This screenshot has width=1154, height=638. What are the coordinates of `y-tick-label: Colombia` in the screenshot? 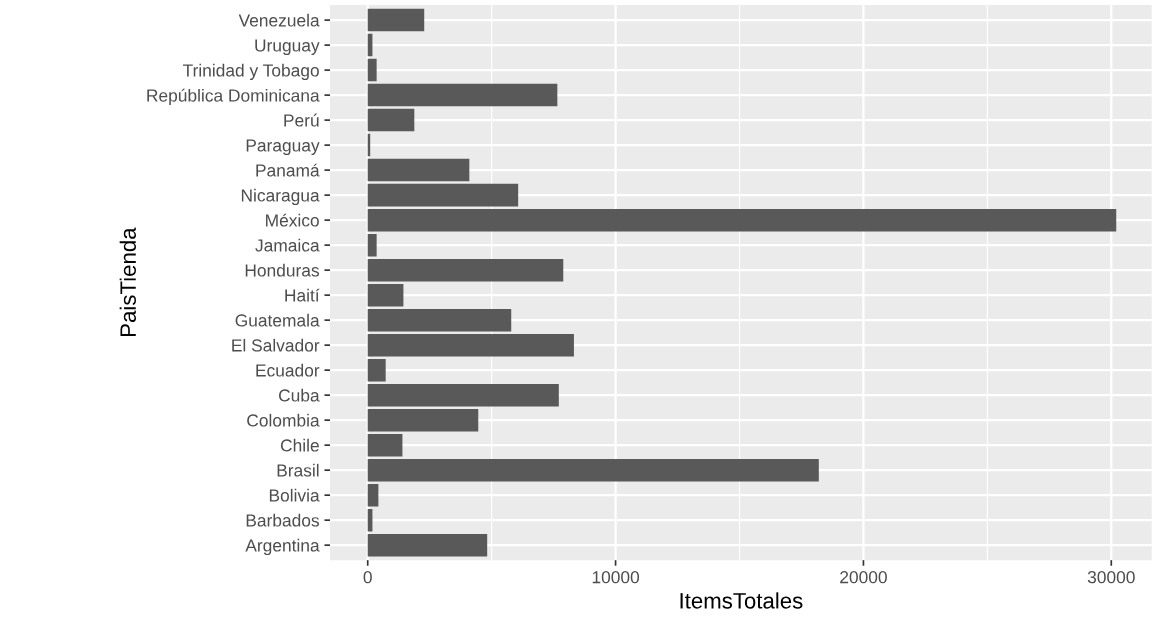 It's located at (283, 420).